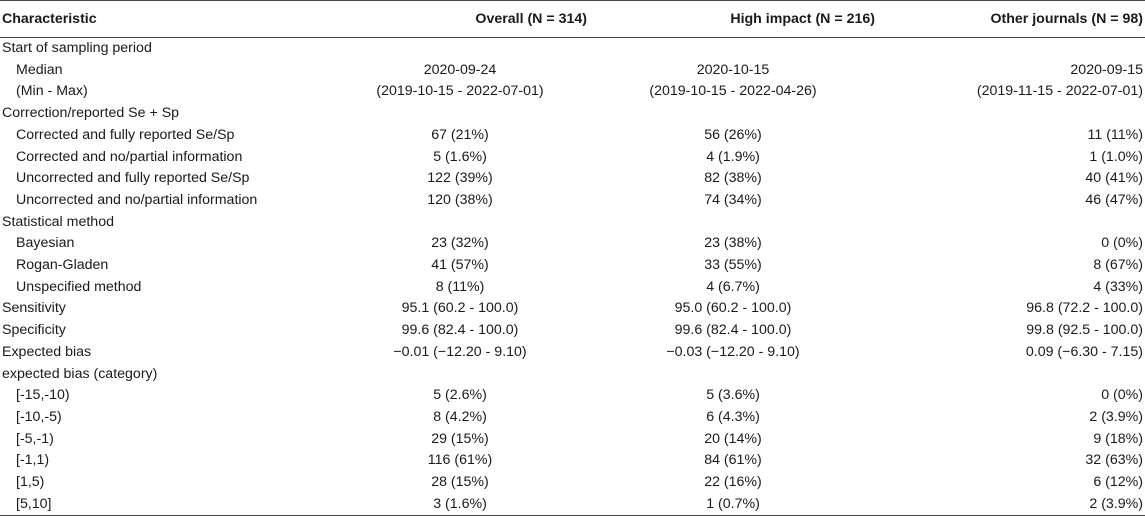  Describe the element at coordinates (39, 69) in the screenshot. I see `row-label: Median` at that location.